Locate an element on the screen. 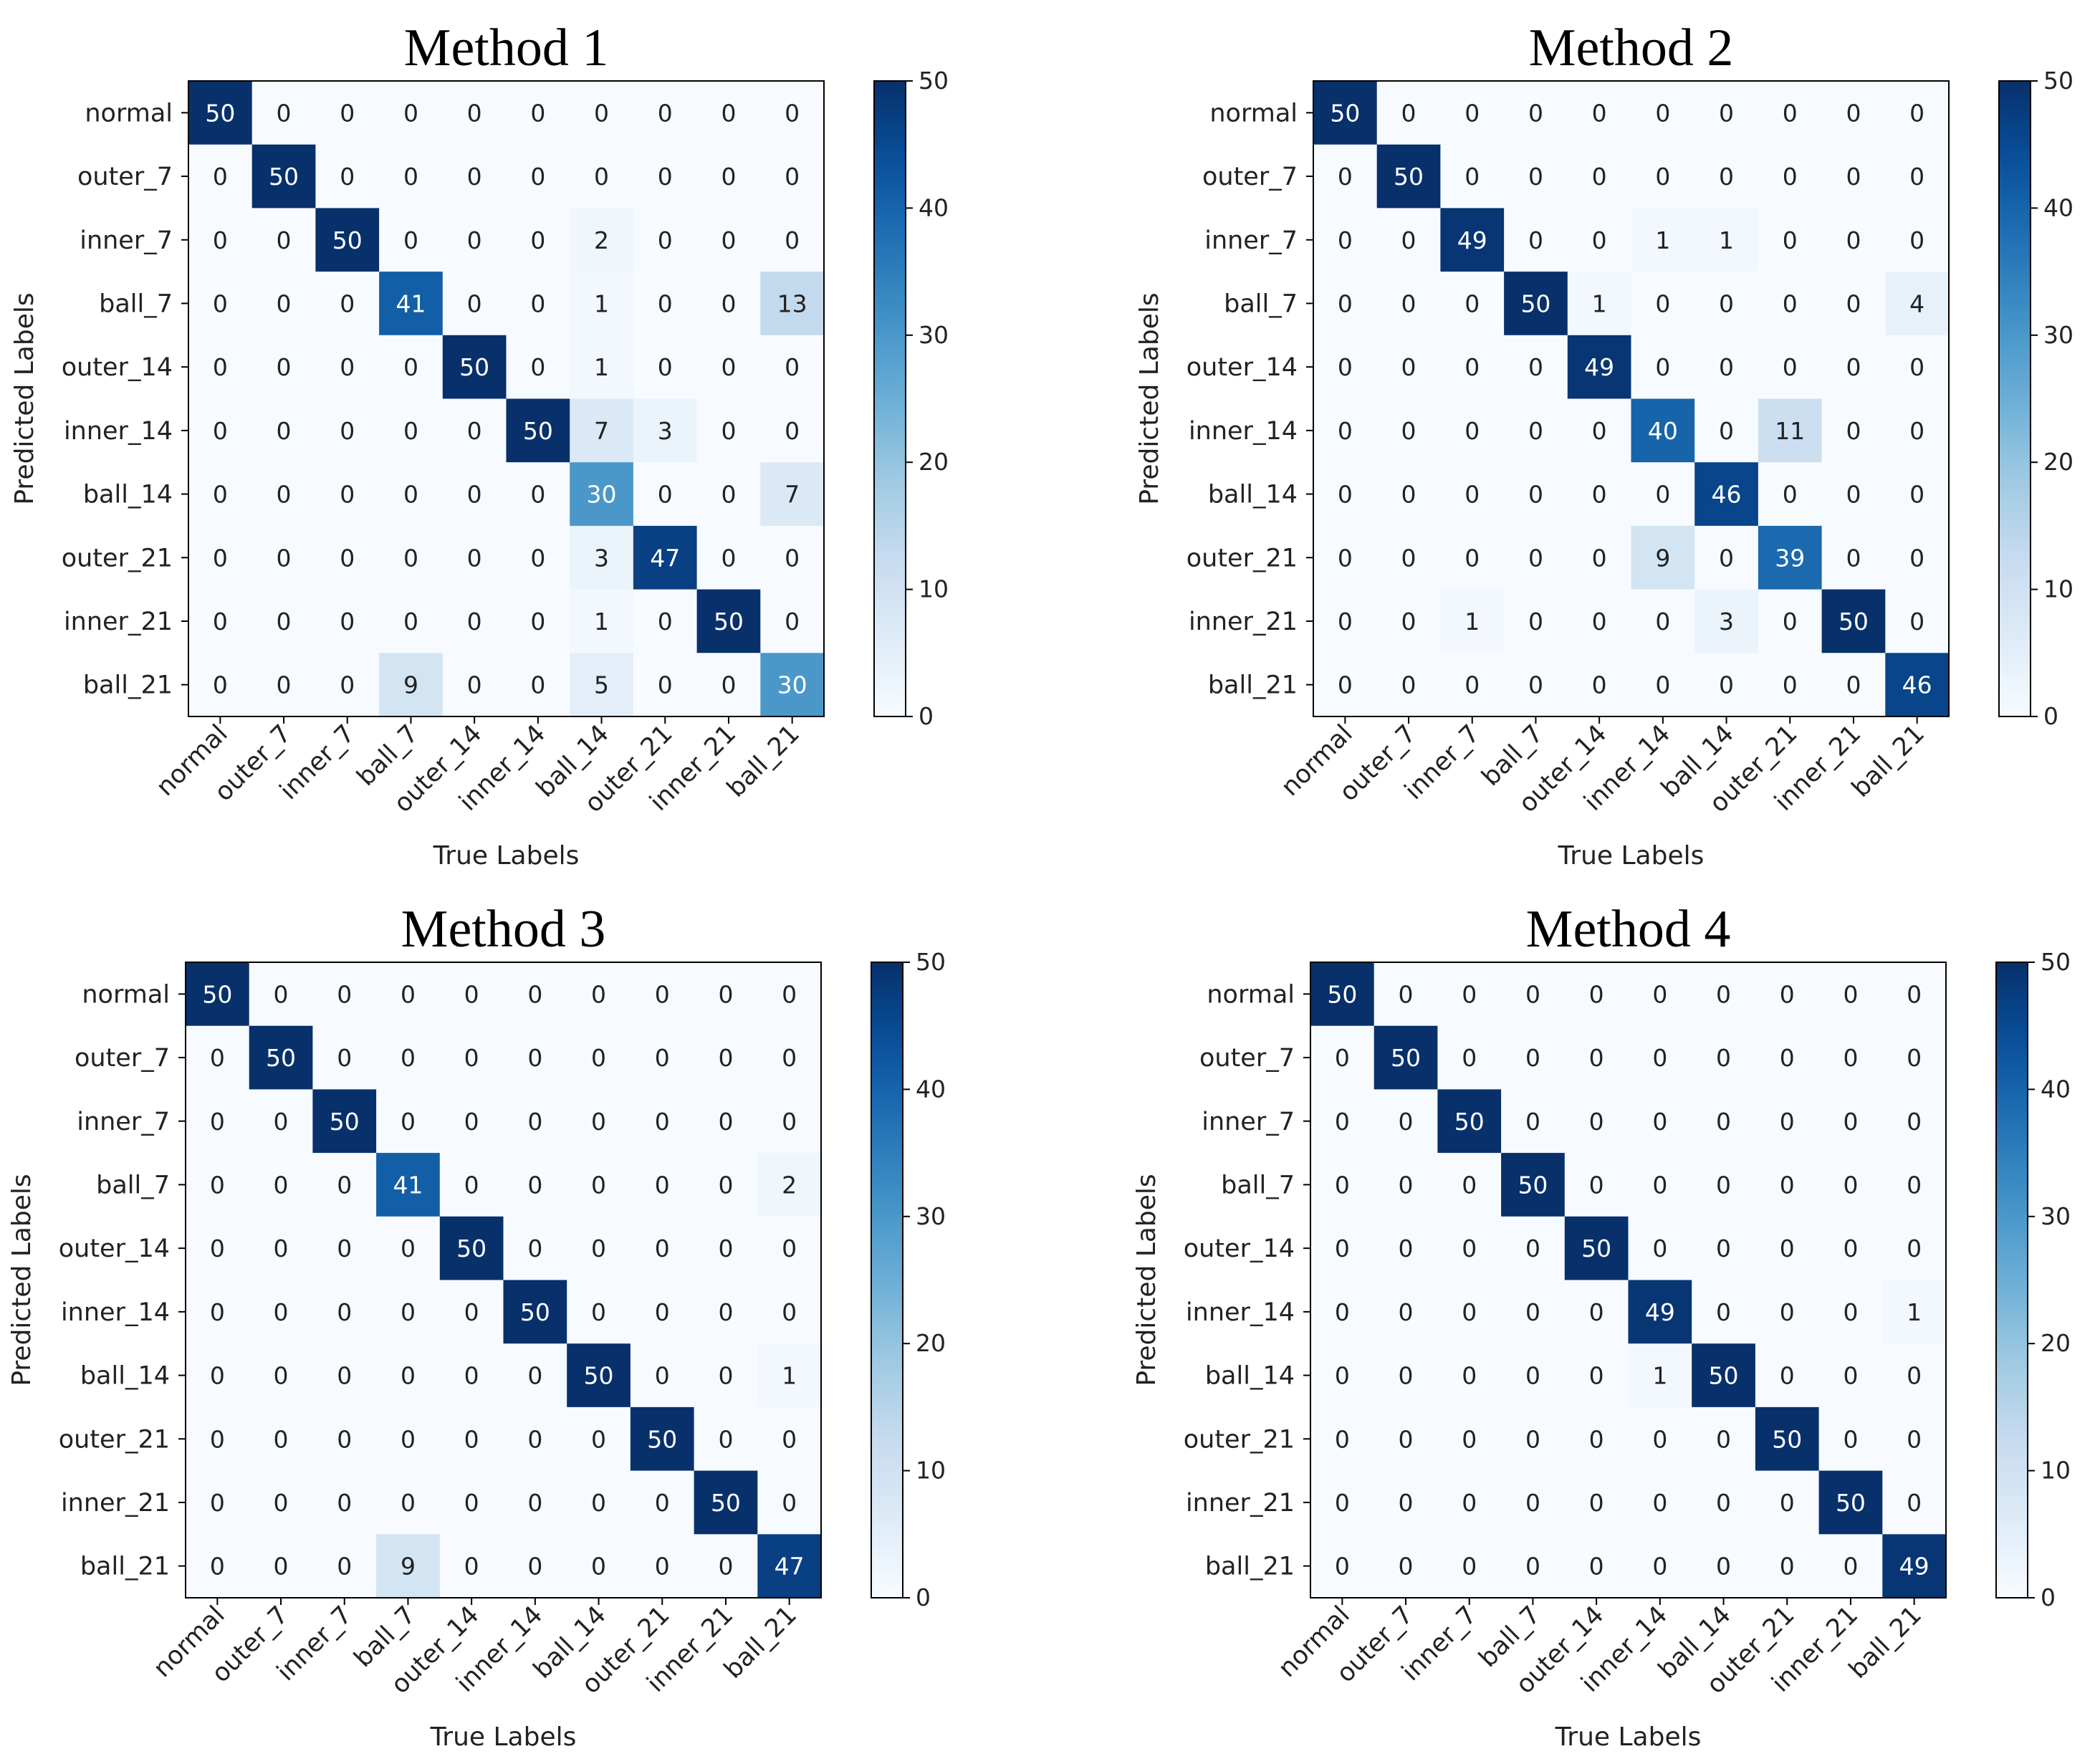  y-axis-label: Predicted Labels is located at coordinates (22, 1280).